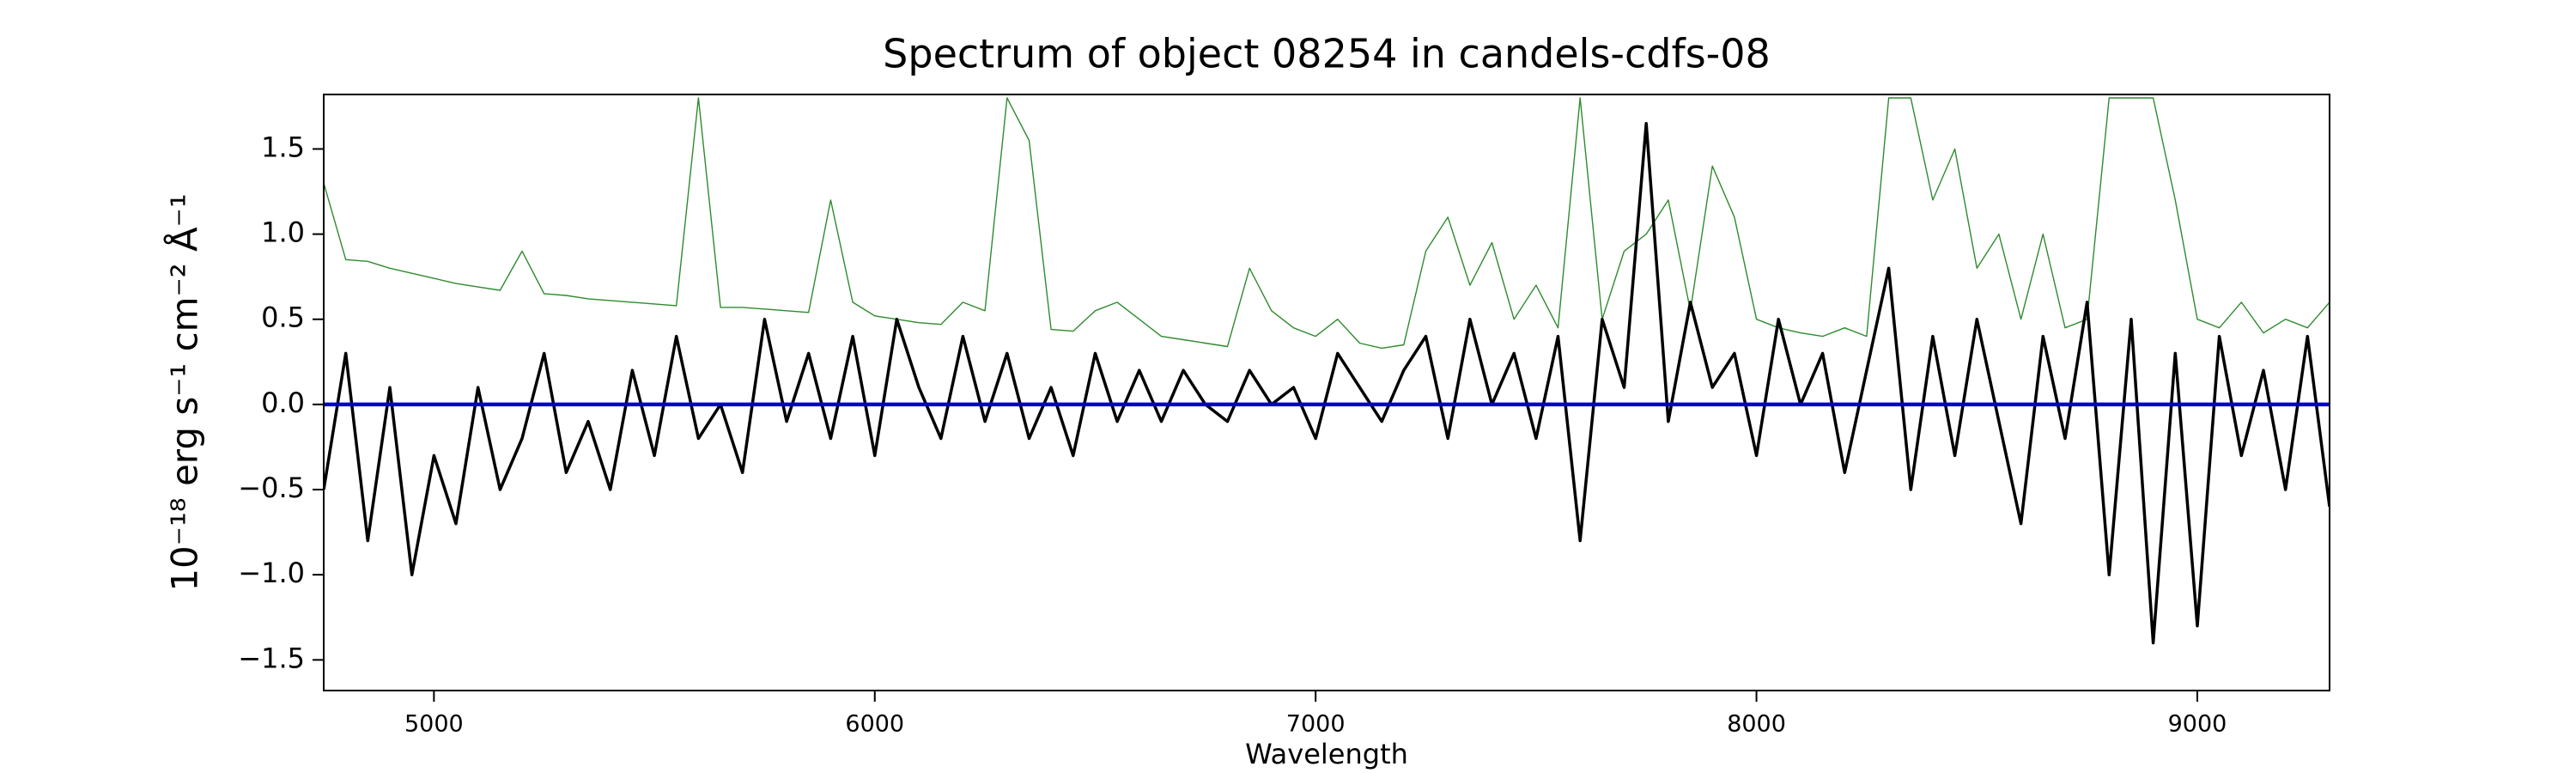 This screenshot has height=773, width=2576. What do you see at coordinates (434, 724) in the screenshot?
I see `x-tick-label: 5000` at bounding box center [434, 724].